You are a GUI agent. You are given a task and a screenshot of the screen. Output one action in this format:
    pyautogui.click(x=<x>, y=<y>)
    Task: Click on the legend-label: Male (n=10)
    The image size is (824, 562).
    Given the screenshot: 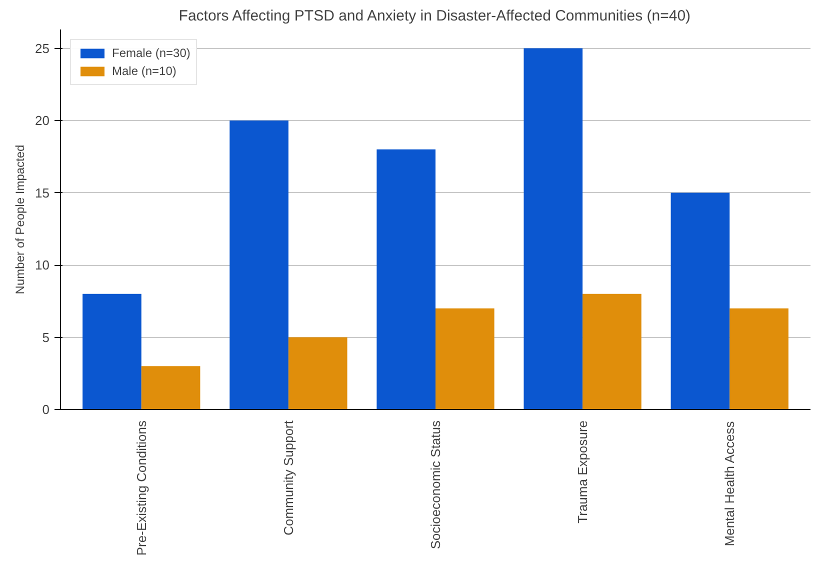 What is the action you would take?
    pyautogui.click(x=144, y=71)
    